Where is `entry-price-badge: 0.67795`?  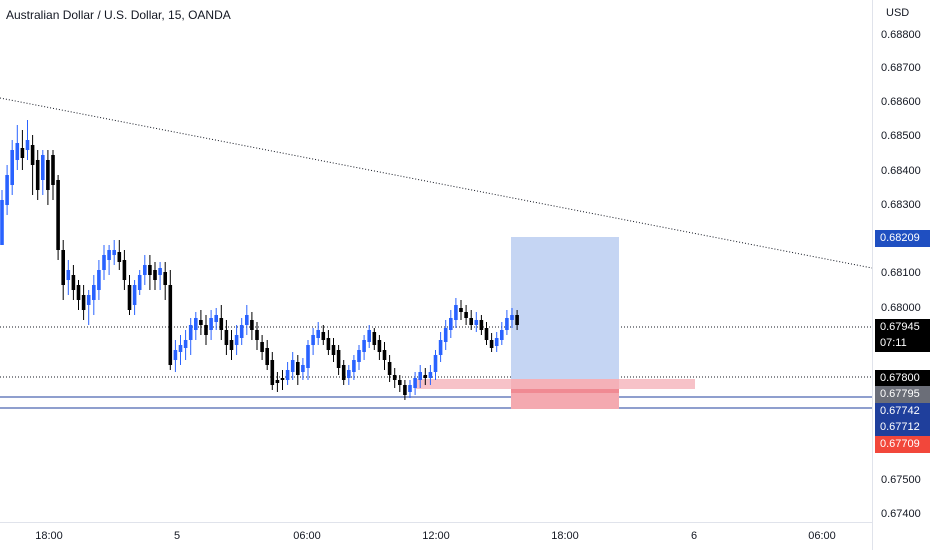 entry-price-badge: 0.67795 is located at coordinates (902, 394).